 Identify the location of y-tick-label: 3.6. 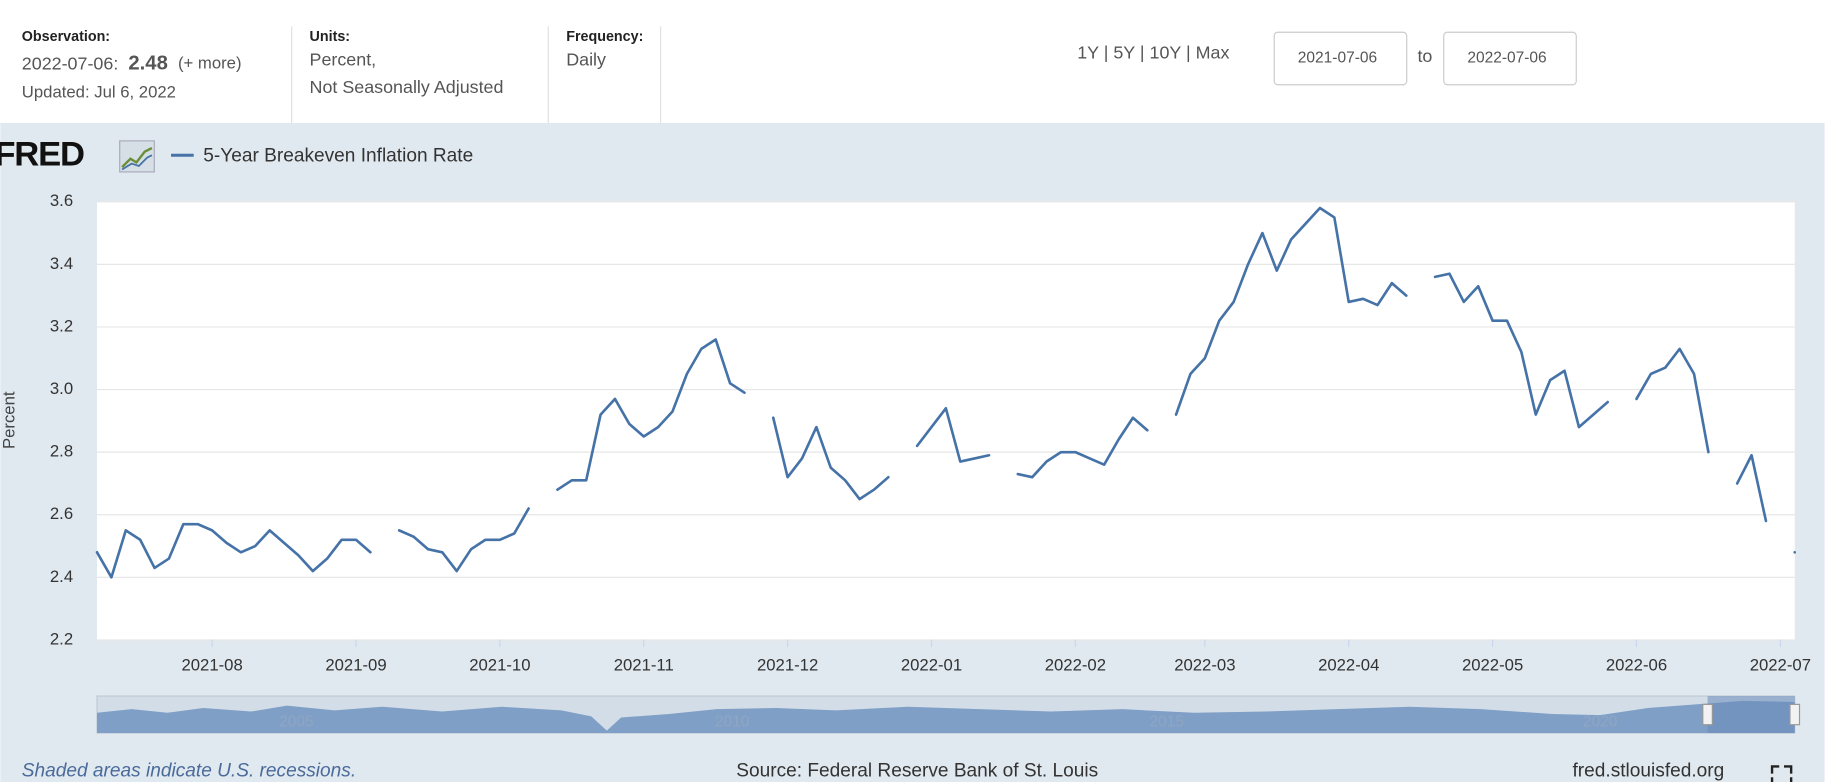
(61, 200).